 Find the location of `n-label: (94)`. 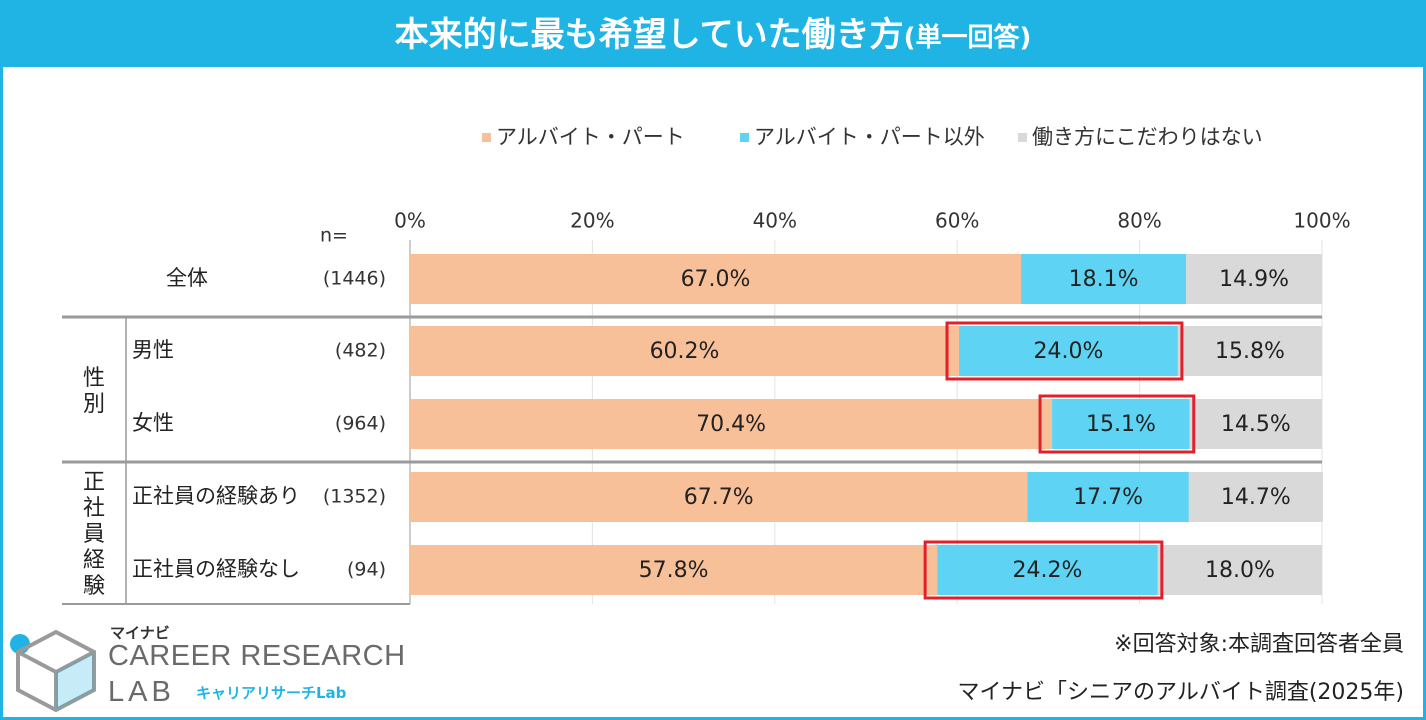

n-label: (94) is located at coordinates (366, 570).